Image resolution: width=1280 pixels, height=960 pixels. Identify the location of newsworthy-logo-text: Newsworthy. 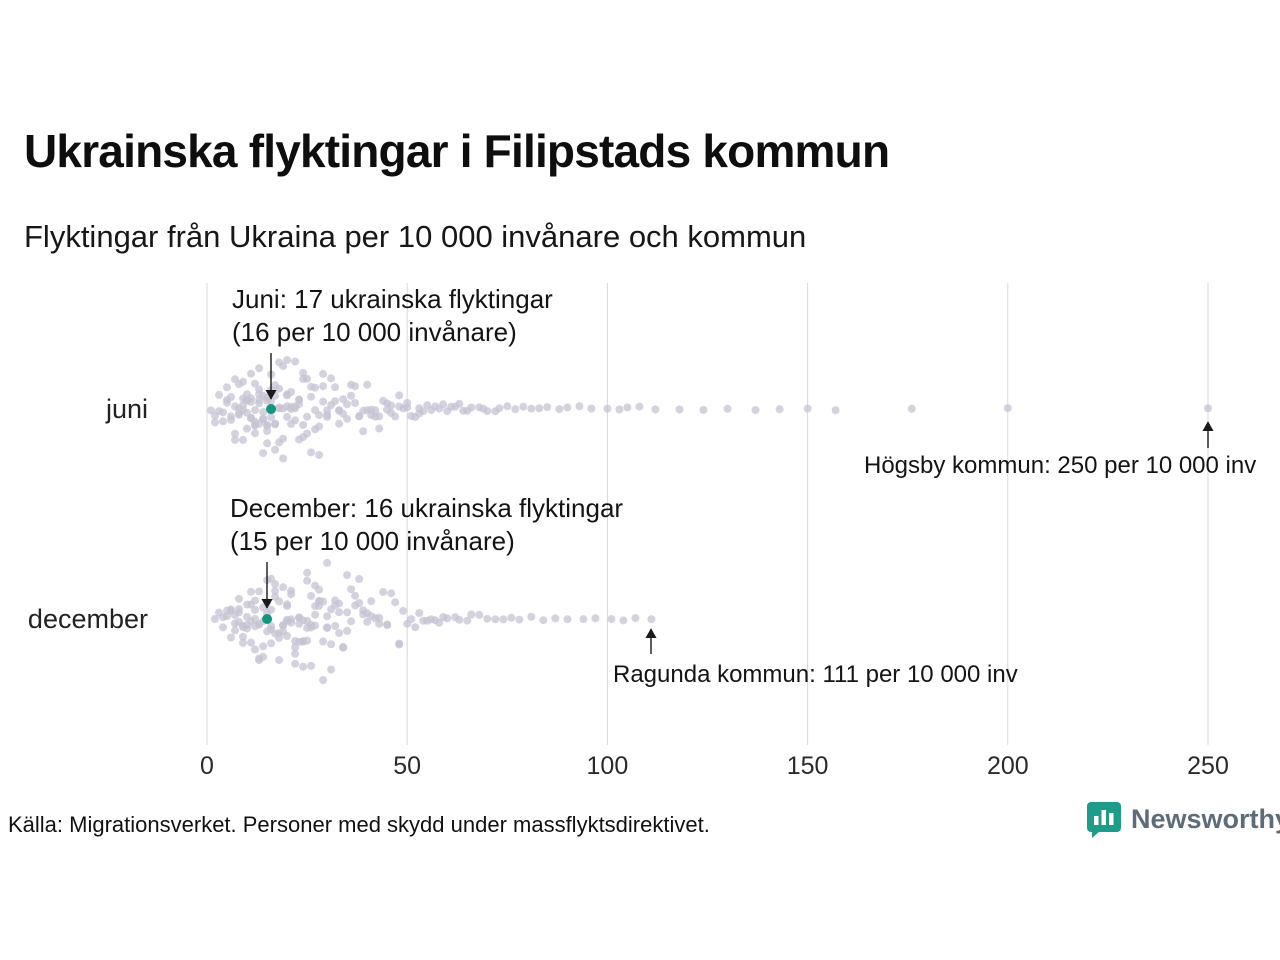
(1205, 819).